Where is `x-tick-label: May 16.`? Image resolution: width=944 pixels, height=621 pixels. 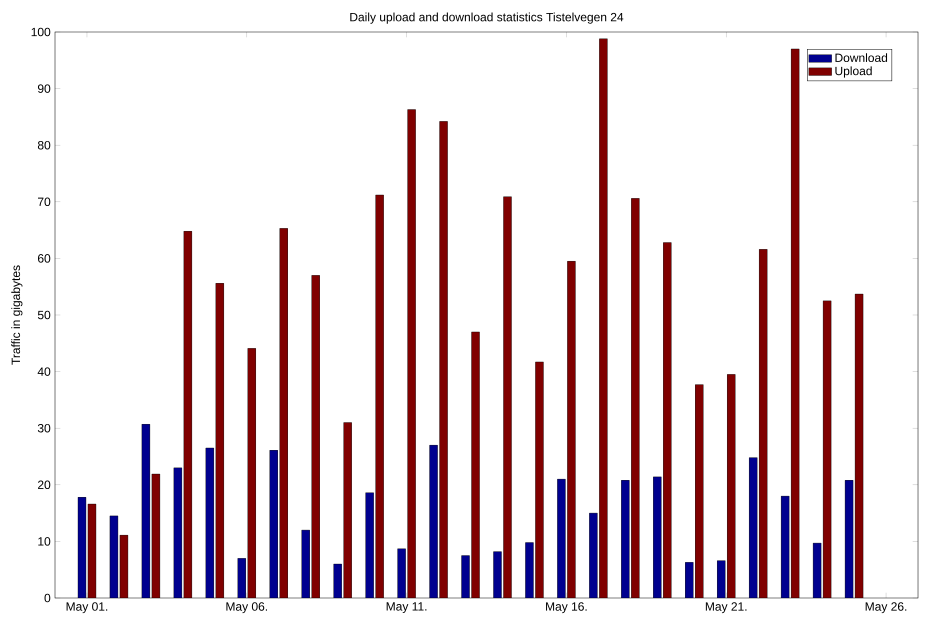
x-tick-label: May 16. is located at coordinates (566, 608).